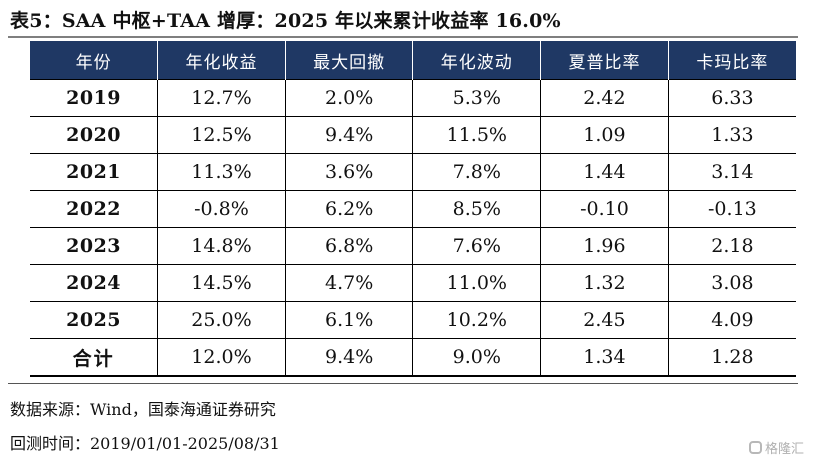  What do you see at coordinates (604, 98) in the screenshot?
I see `cell-sharpe-ratio: 2.42` at bounding box center [604, 98].